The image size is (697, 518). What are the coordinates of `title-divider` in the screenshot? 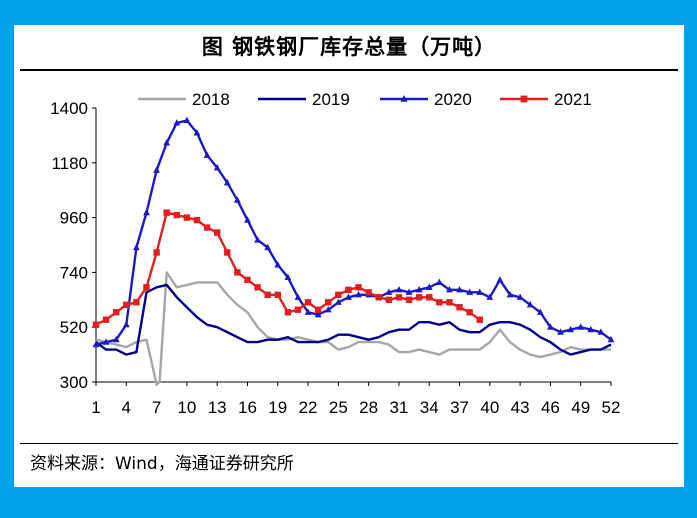 It's located at (349, 70).